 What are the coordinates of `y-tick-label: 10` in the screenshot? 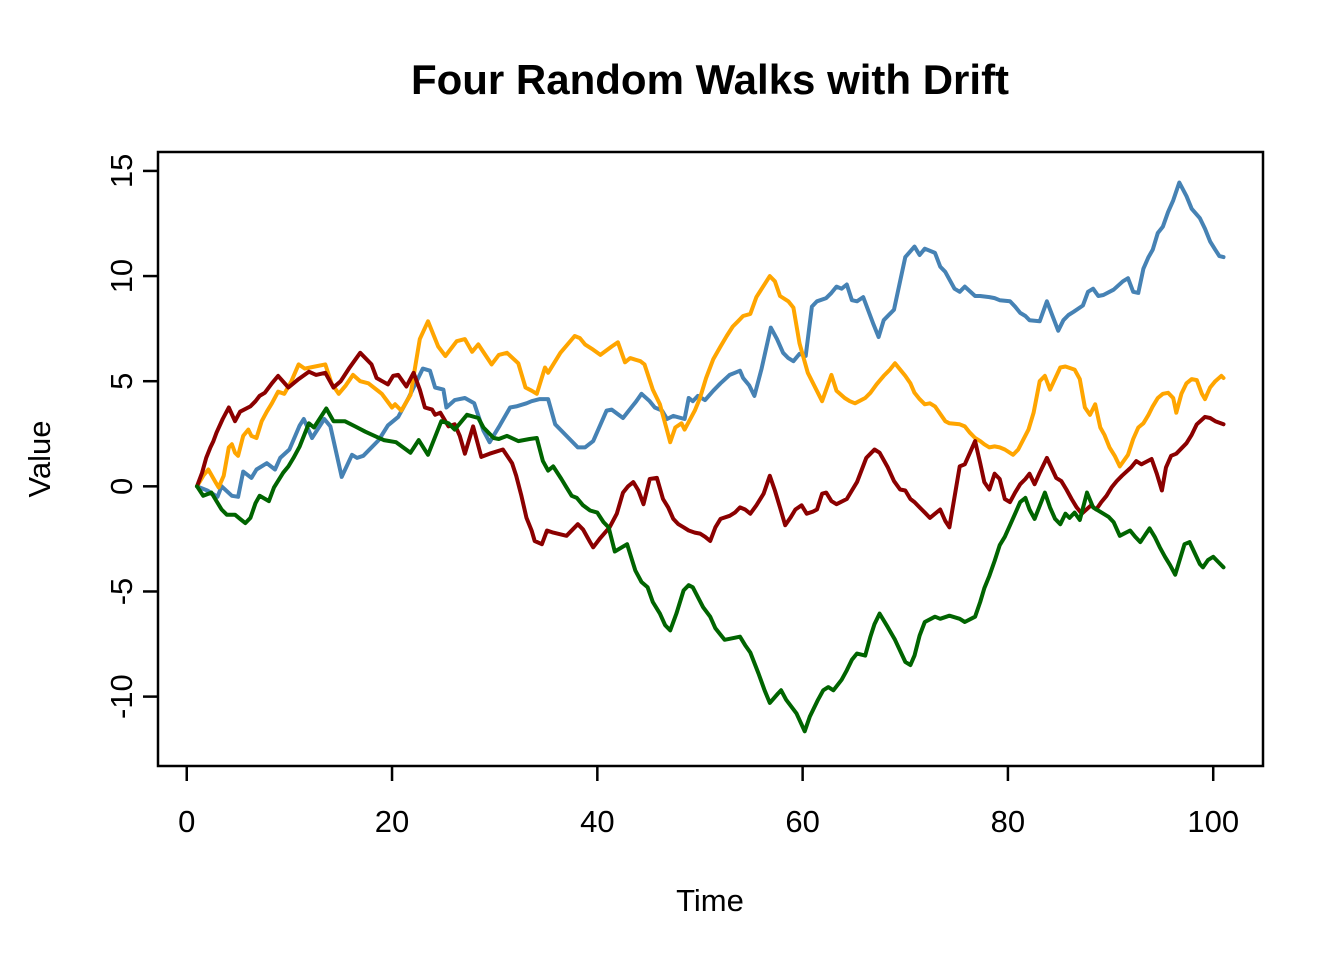 It's located at (121, 276).